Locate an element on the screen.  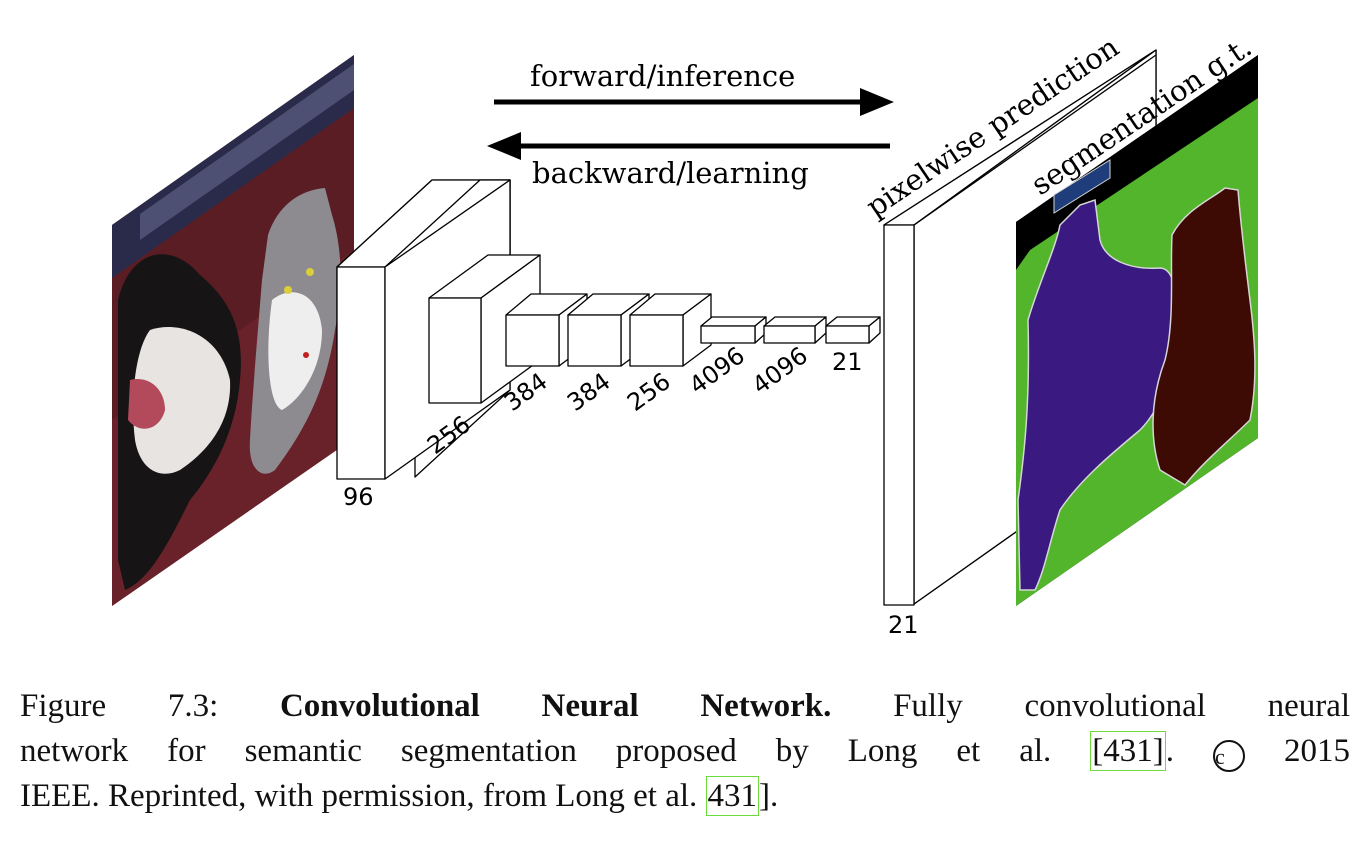
layer-box-4096-b is located at coordinates (795, 330).